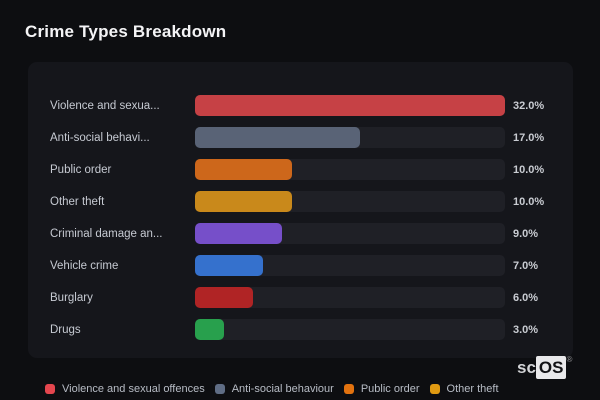 This screenshot has height=400, width=600. What do you see at coordinates (526, 265) in the screenshot?
I see `value-label: 7.0%` at bounding box center [526, 265].